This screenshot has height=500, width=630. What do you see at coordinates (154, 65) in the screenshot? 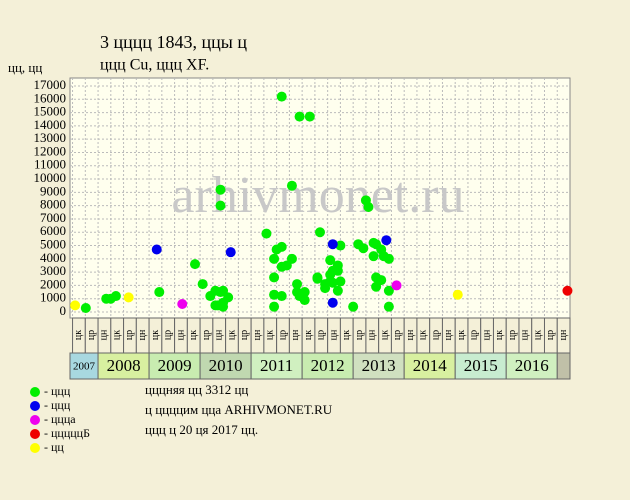
I see `chart-subtitle: ццц Cu, ццц XF.` at bounding box center [154, 65].